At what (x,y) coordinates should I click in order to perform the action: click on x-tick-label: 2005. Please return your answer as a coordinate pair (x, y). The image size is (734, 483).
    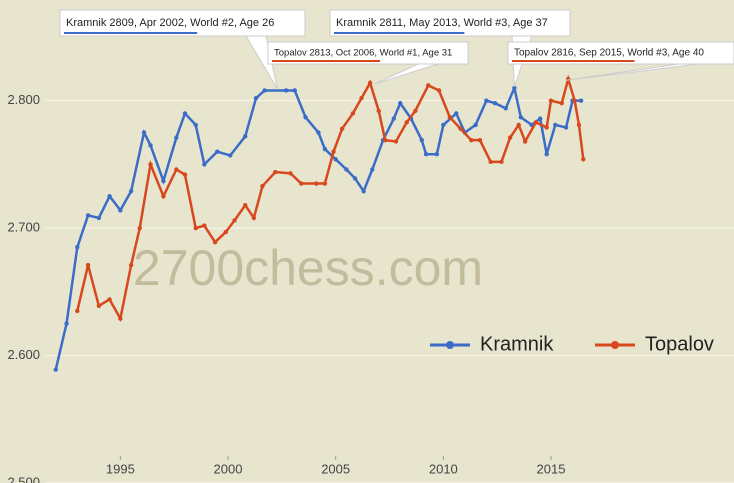
    Looking at the image, I should click on (335, 468).